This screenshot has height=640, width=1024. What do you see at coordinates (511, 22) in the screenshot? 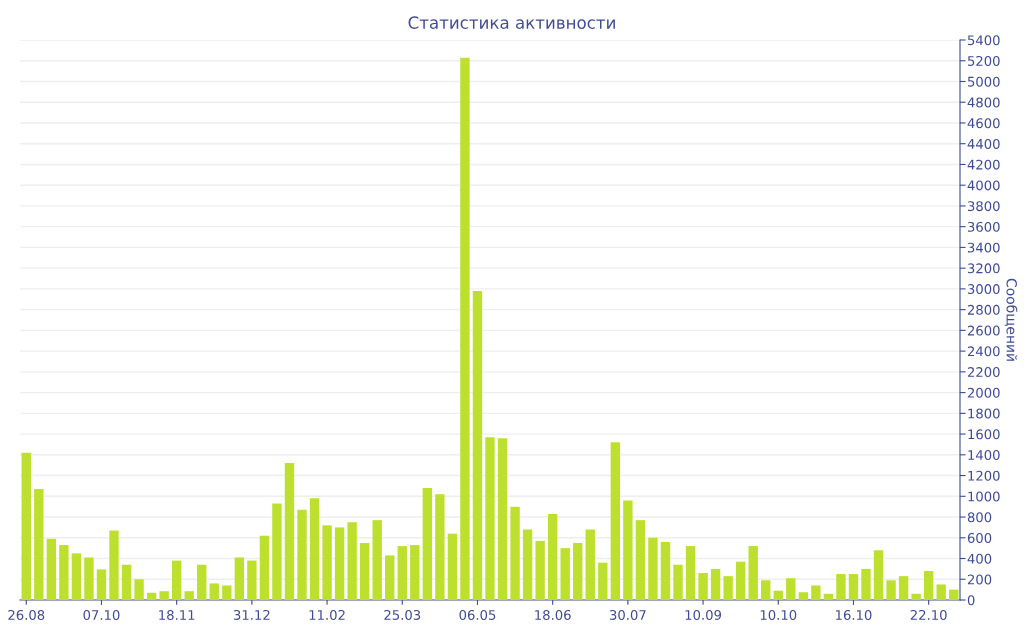
I see `chart-title: Статистика активности` at bounding box center [511, 22].